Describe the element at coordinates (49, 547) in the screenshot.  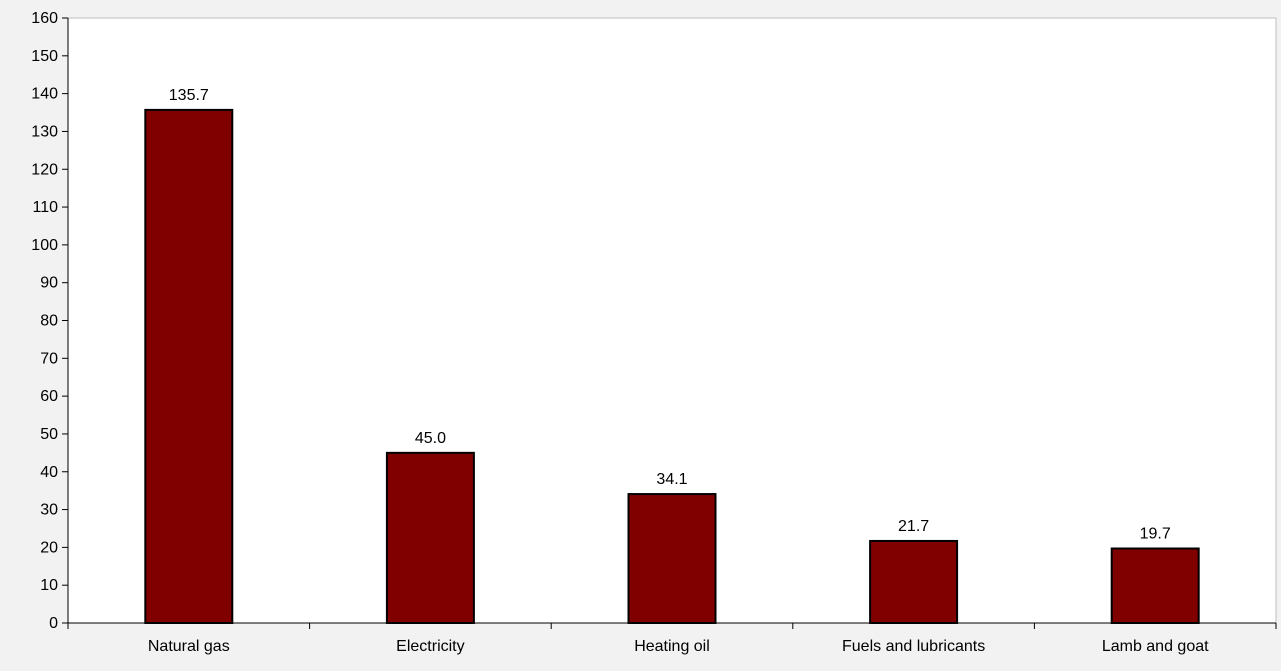
I see `y-tick-label: 20` at that location.